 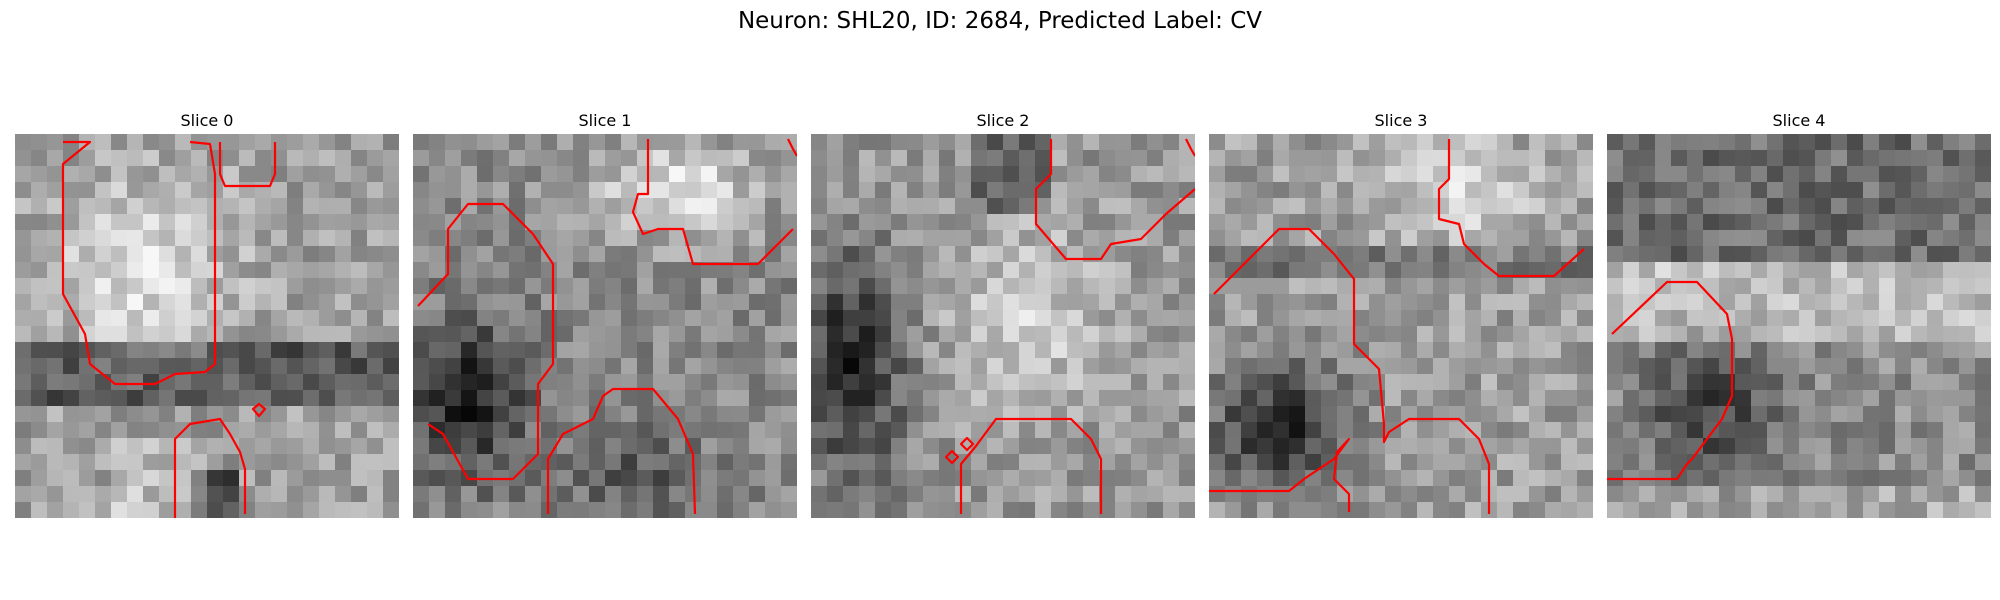 I want to click on slice-2-svg, so click(x=1003, y=326).